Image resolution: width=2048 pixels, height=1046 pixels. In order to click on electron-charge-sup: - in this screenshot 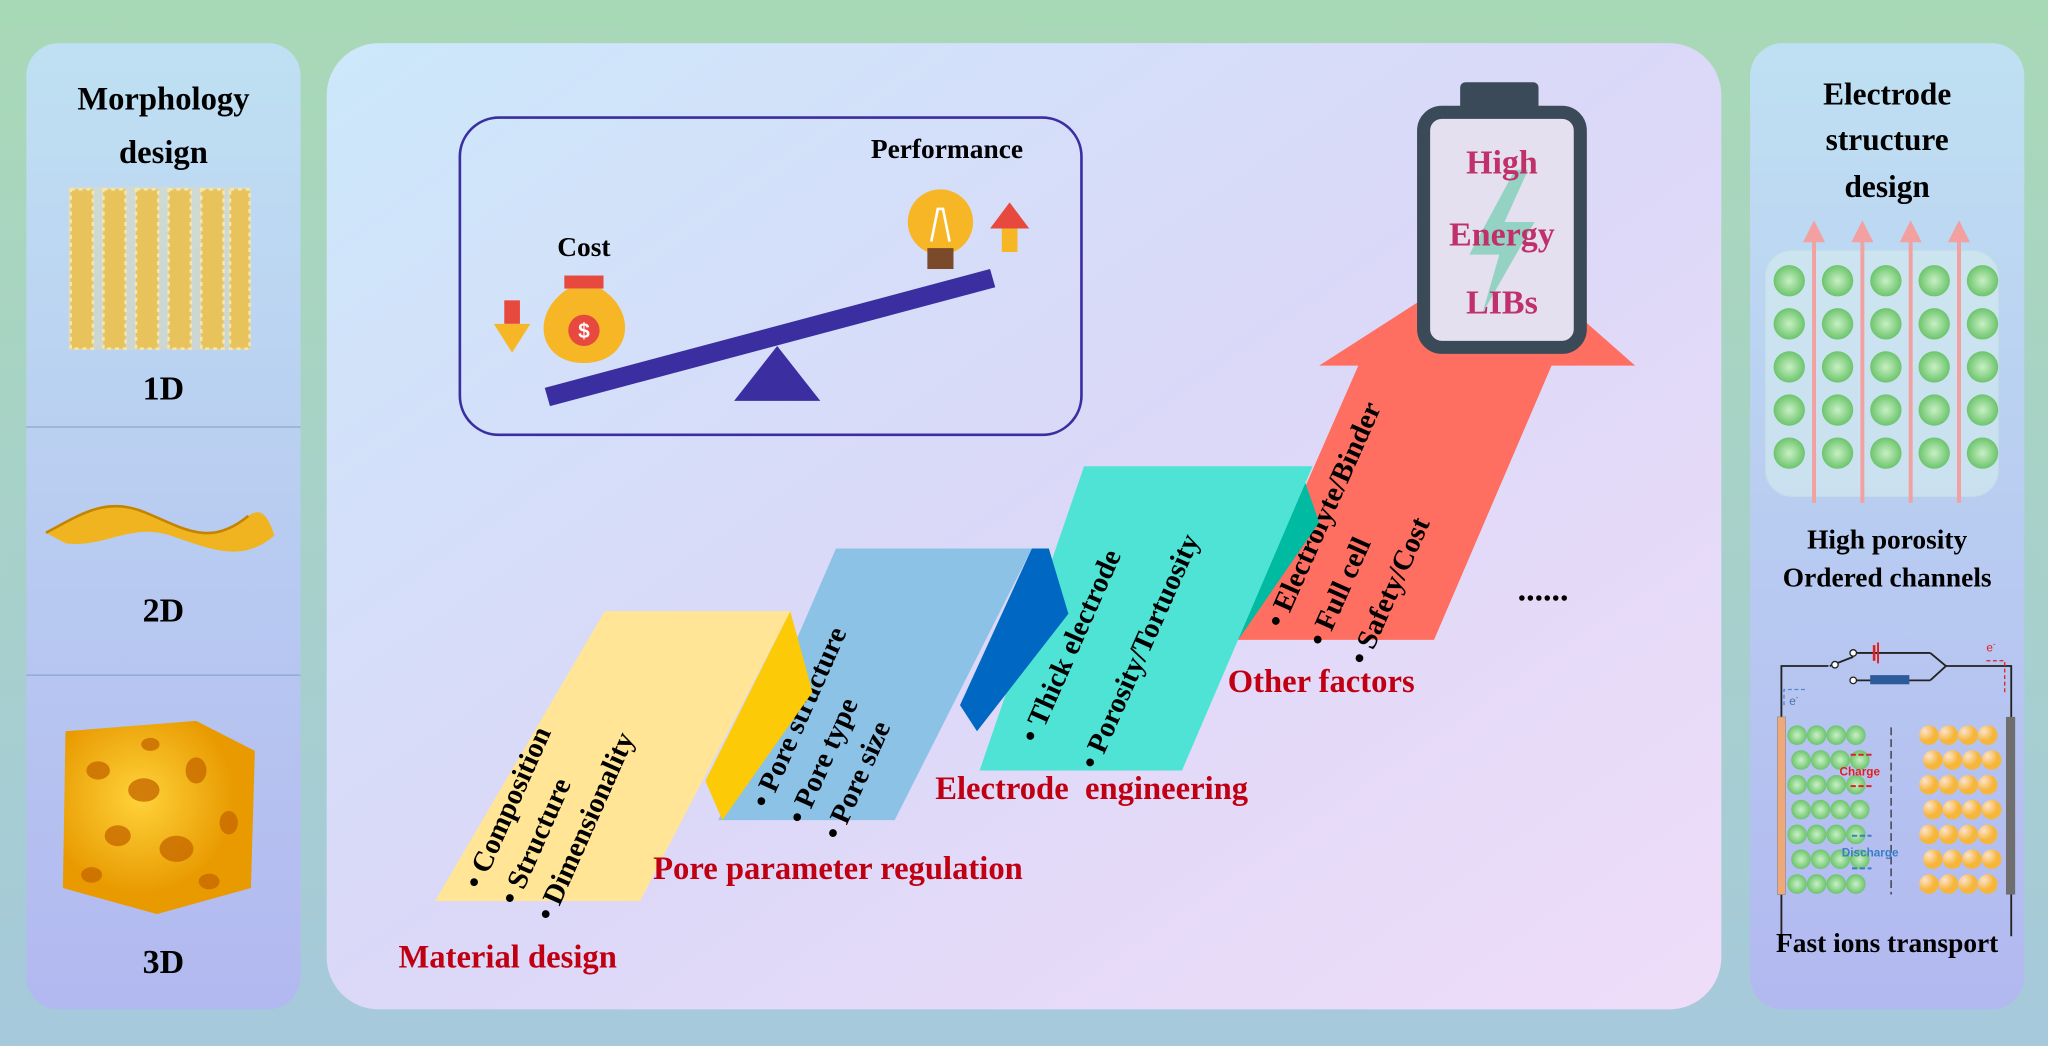, I will do `click(1994, 643)`.